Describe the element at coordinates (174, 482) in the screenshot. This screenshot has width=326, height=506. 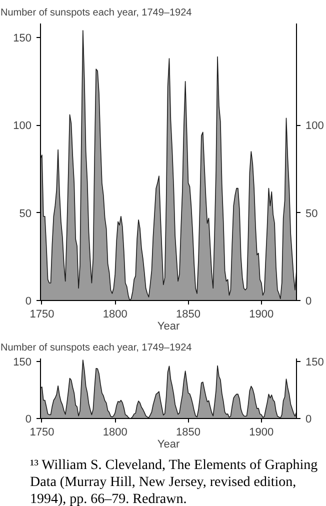
I see `text: ¹³ William S. Cleveland, The Elements of Graphing Data (Murray Hill, New Jersey, revised edition, 1994), pp. 66–79. Redrawn.` at that location.